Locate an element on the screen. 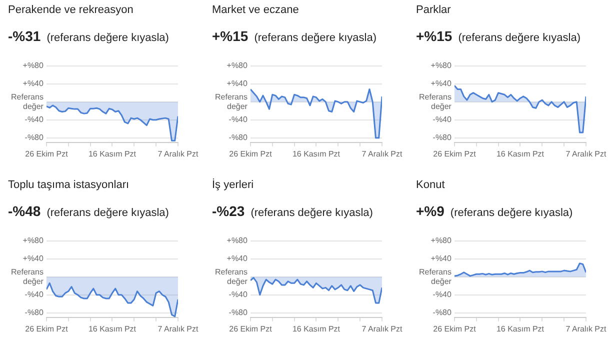 This screenshot has width=614, height=349. chart-title: Toplu taşıma istasyonları is located at coordinates (69, 185).